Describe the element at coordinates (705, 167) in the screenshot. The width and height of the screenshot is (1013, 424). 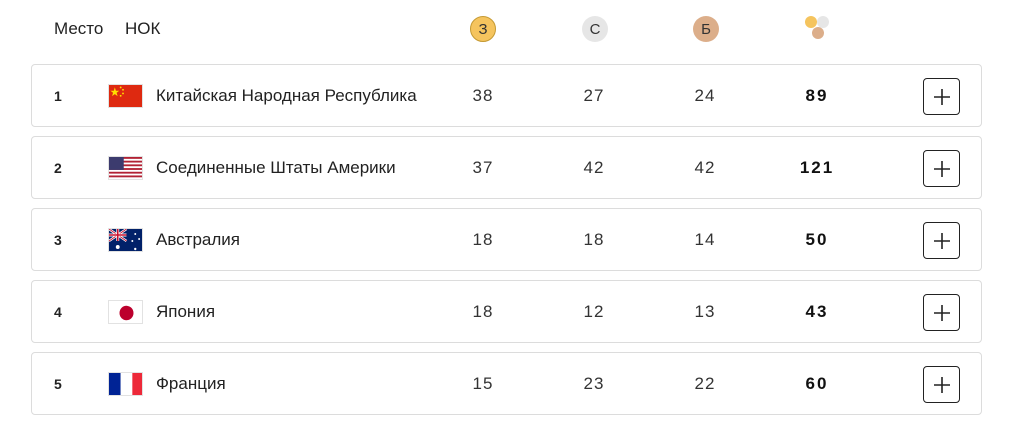
I see `bronze-count: 42` at that location.